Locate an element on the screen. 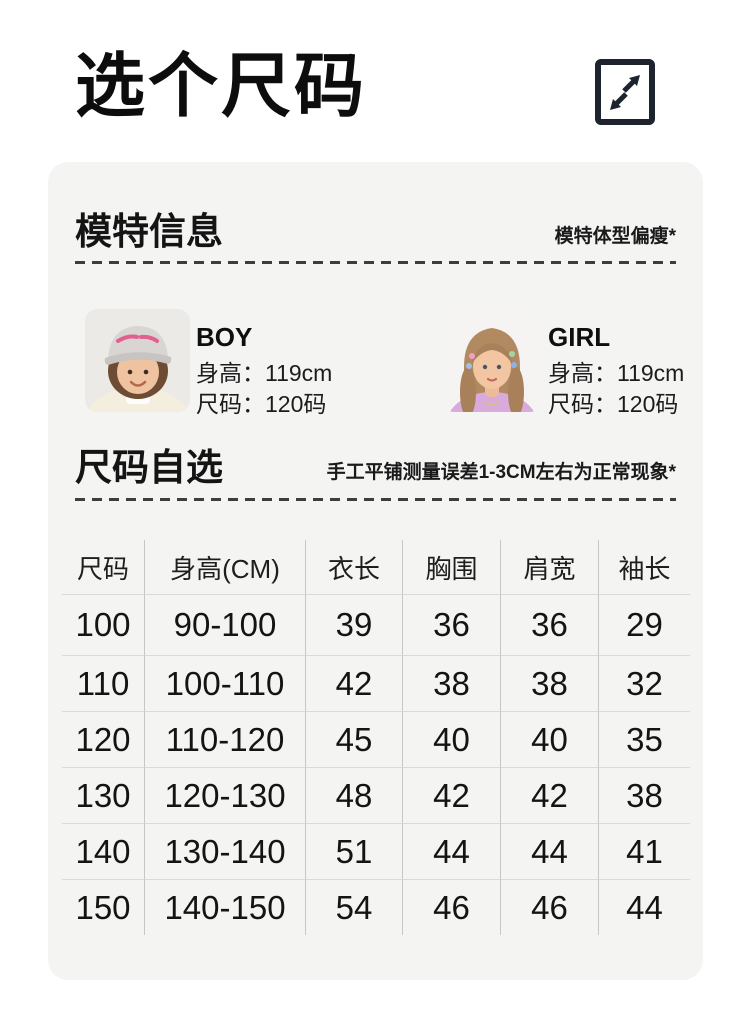 The width and height of the screenshot is (750, 1020). table-cell: 54 is located at coordinates (353, 907).